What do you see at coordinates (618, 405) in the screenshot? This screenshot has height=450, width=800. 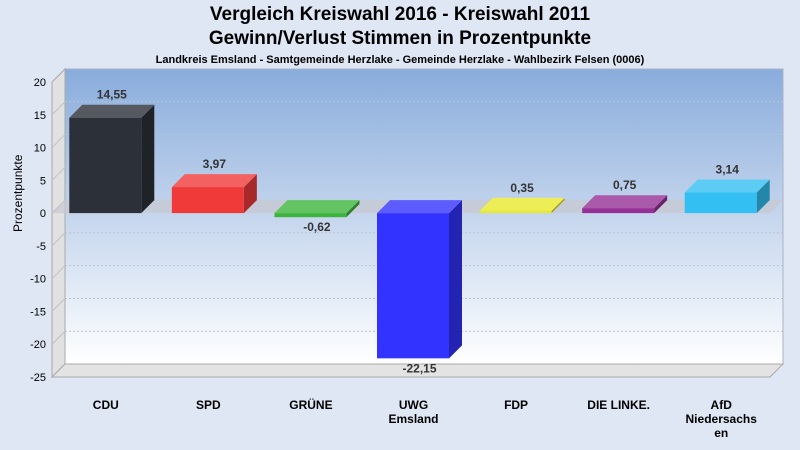 I see `x-tick-label: DIE LINKE.` at bounding box center [618, 405].